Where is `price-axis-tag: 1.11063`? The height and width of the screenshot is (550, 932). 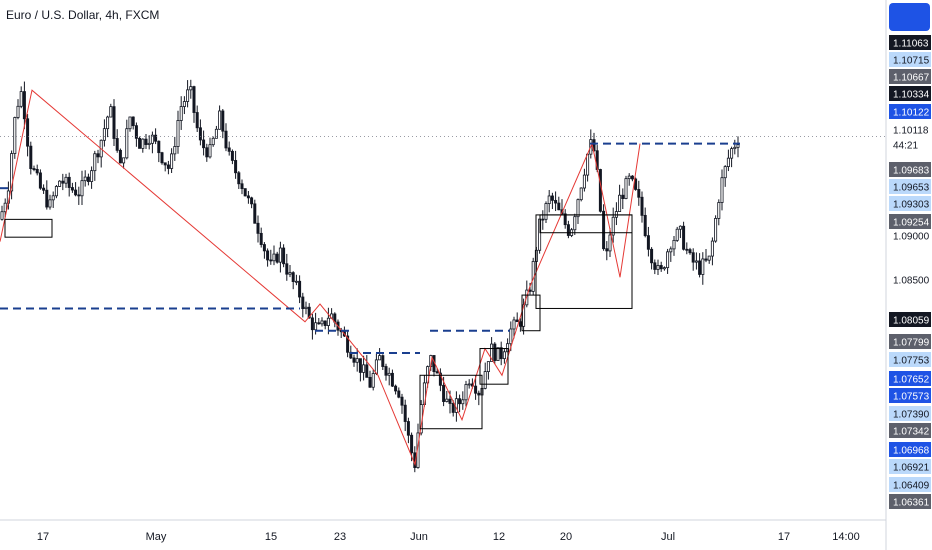
price-axis-tag: 1.11063 is located at coordinates (910, 42).